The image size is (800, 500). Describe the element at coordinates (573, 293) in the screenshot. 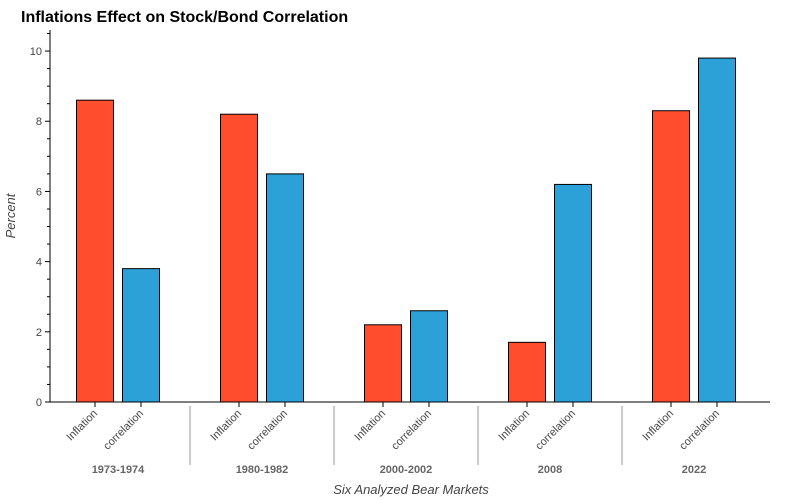

I see `bar-correlation-2008` at that location.